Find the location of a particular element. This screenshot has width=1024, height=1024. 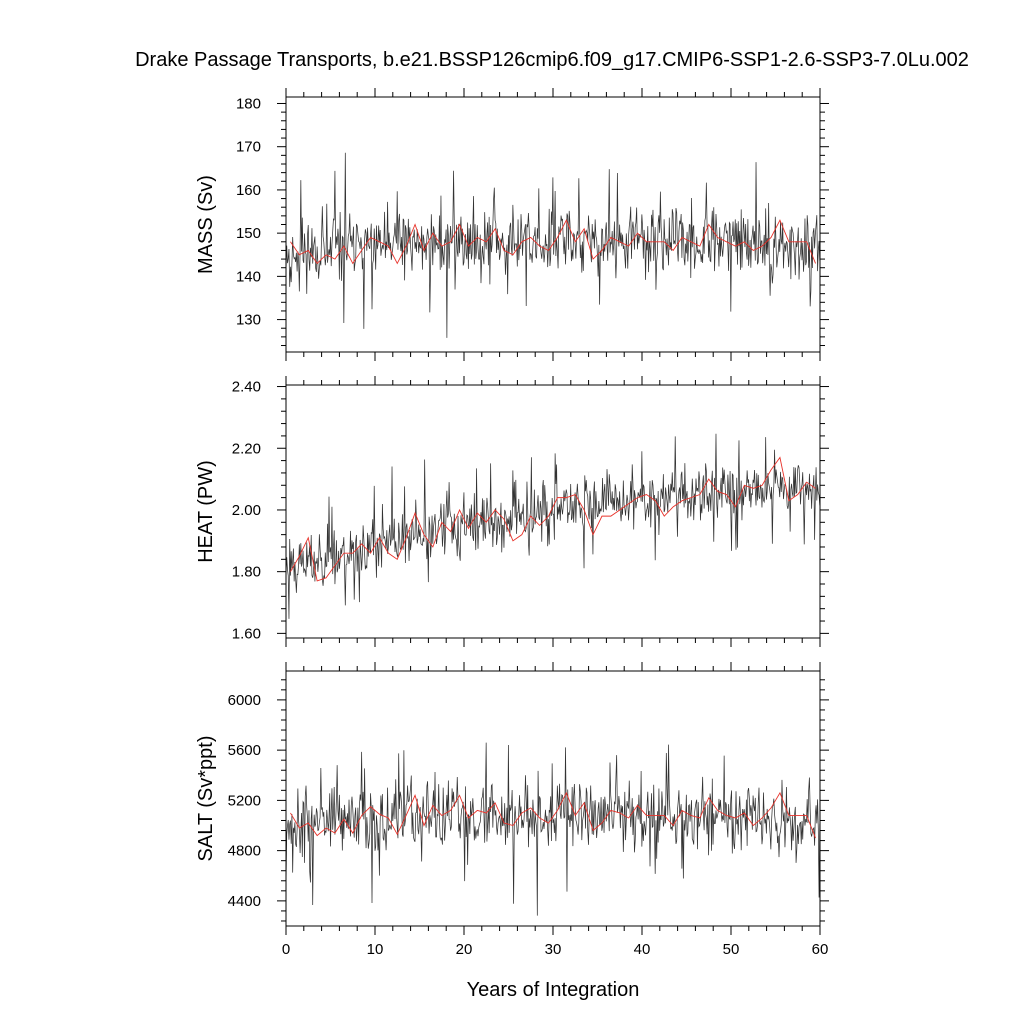

x-tick-label: 40 is located at coordinates (642, 949).